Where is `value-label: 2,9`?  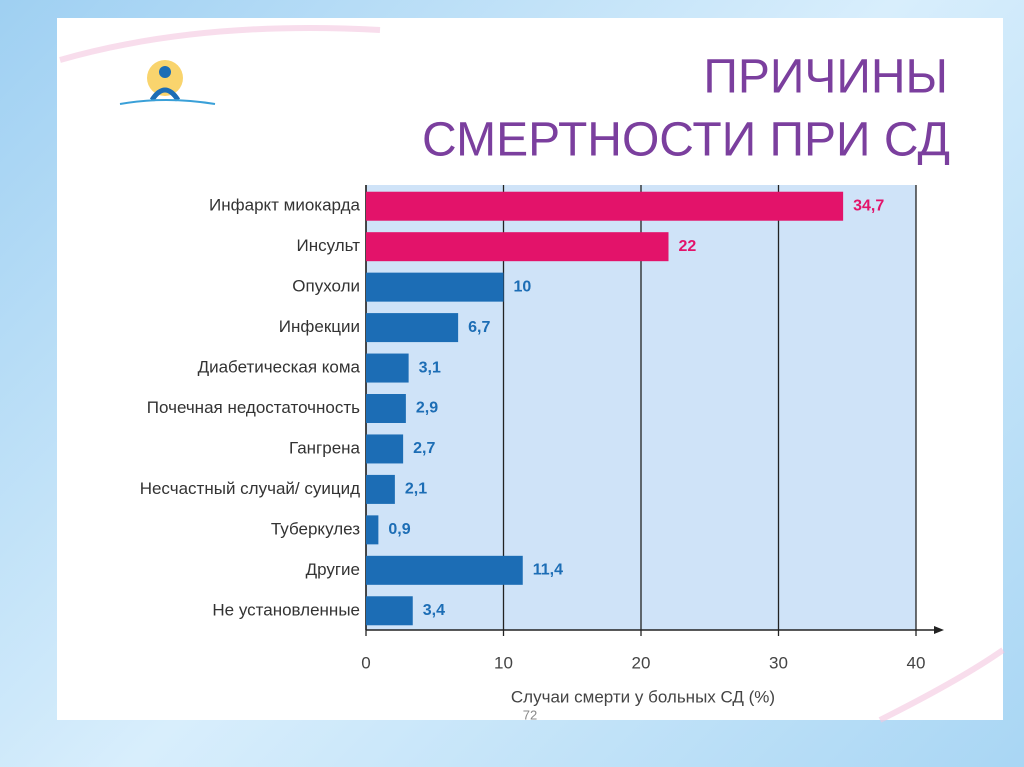
value-label: 2,9 is located at coordinates (427, 408).